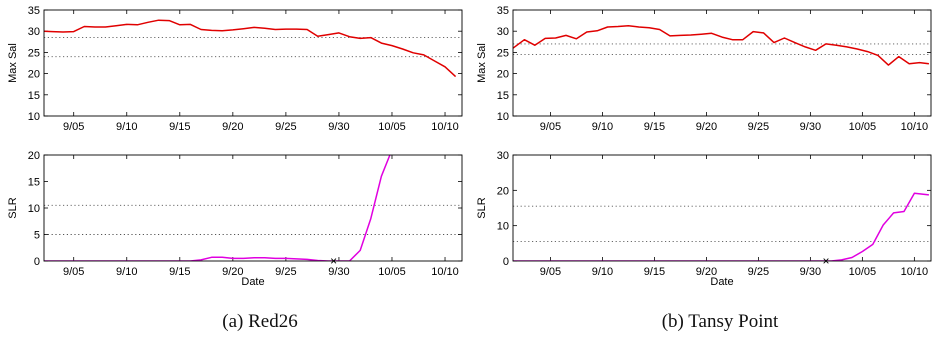 Image resolution: width=940 pixels, height=352 pixels. I want to click on y-tick-label: 5, so click(37, 236).